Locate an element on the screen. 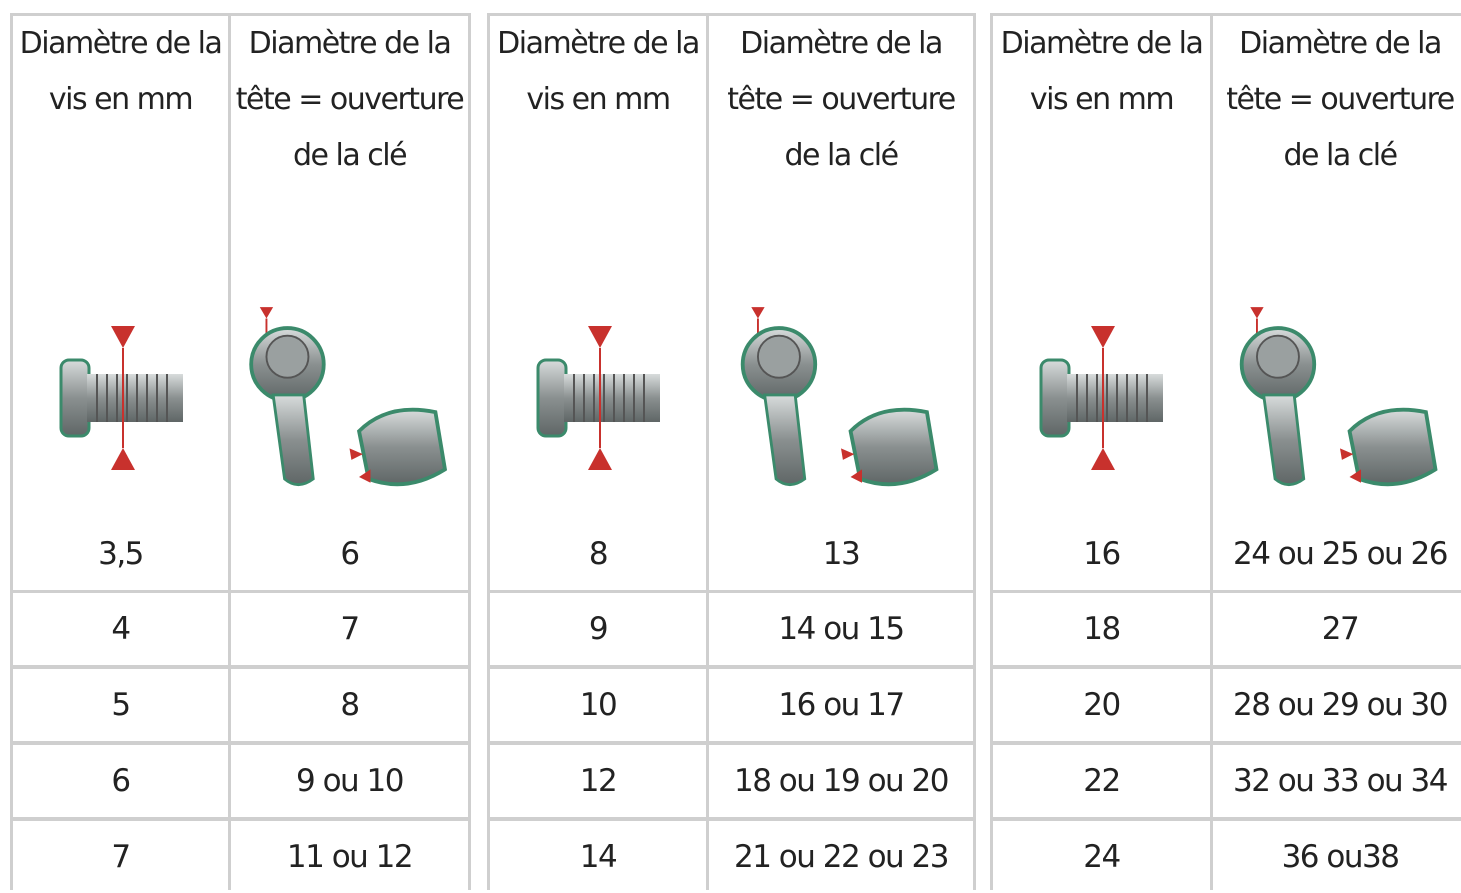 This screenshot has width=1461, height=893. data-cell: 14 is located at coordinates (598, 857).